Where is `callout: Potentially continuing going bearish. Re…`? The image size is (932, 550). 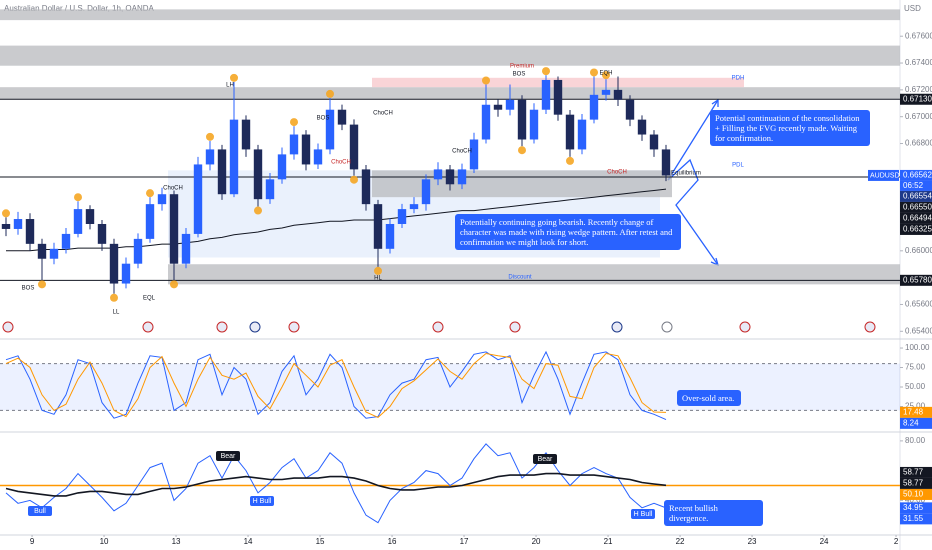
callout: Potentially continuing going bearish. Re… is located at coordinates (568, 232).